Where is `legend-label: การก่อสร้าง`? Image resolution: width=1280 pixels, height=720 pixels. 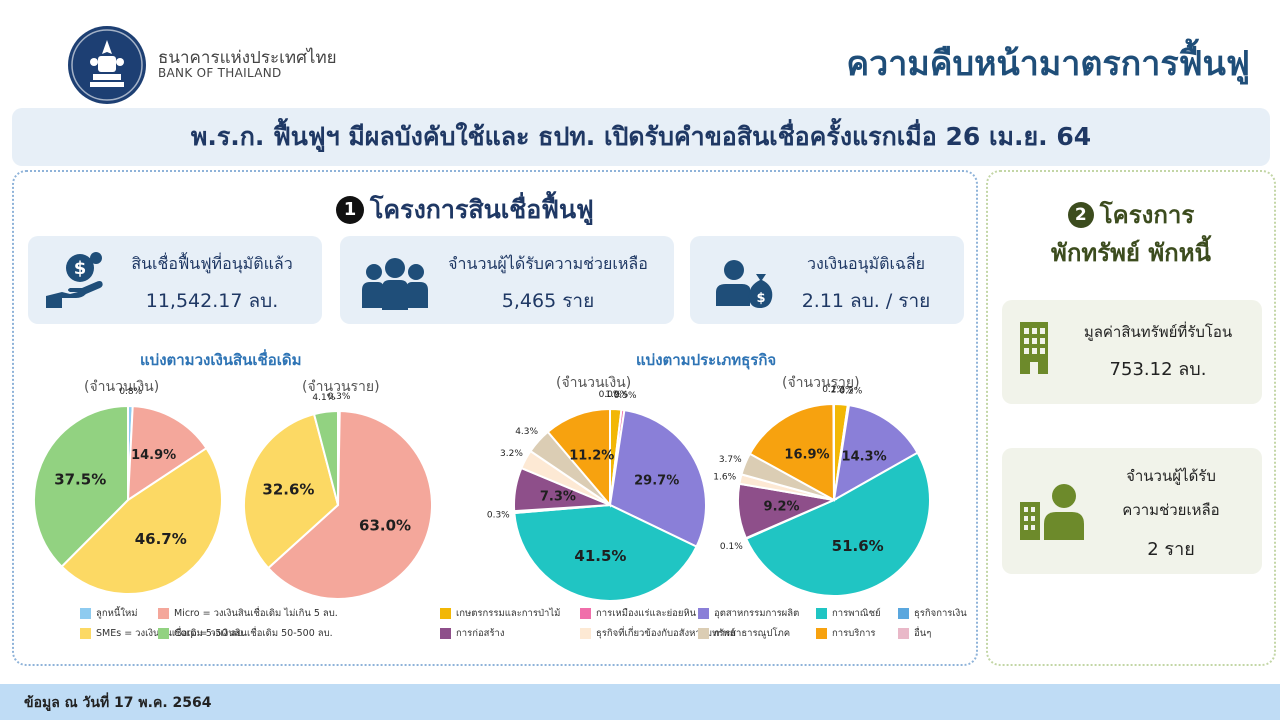
legend-label: การก่อสร้าง is located at coordinates (480, 633).